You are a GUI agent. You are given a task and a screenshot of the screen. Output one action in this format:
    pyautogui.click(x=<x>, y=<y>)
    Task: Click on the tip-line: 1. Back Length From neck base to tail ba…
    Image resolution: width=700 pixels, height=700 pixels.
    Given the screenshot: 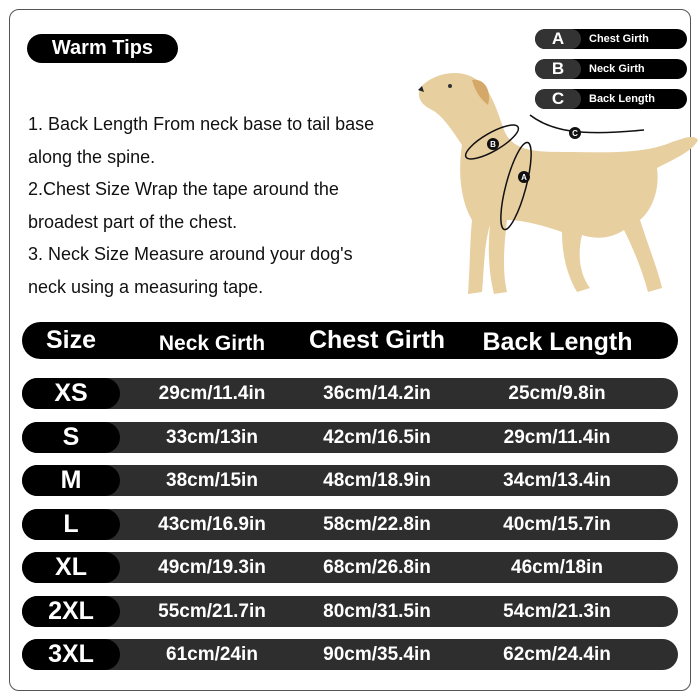 What is the action you would take?
    pyautogui.click(x=201, y=124)
    